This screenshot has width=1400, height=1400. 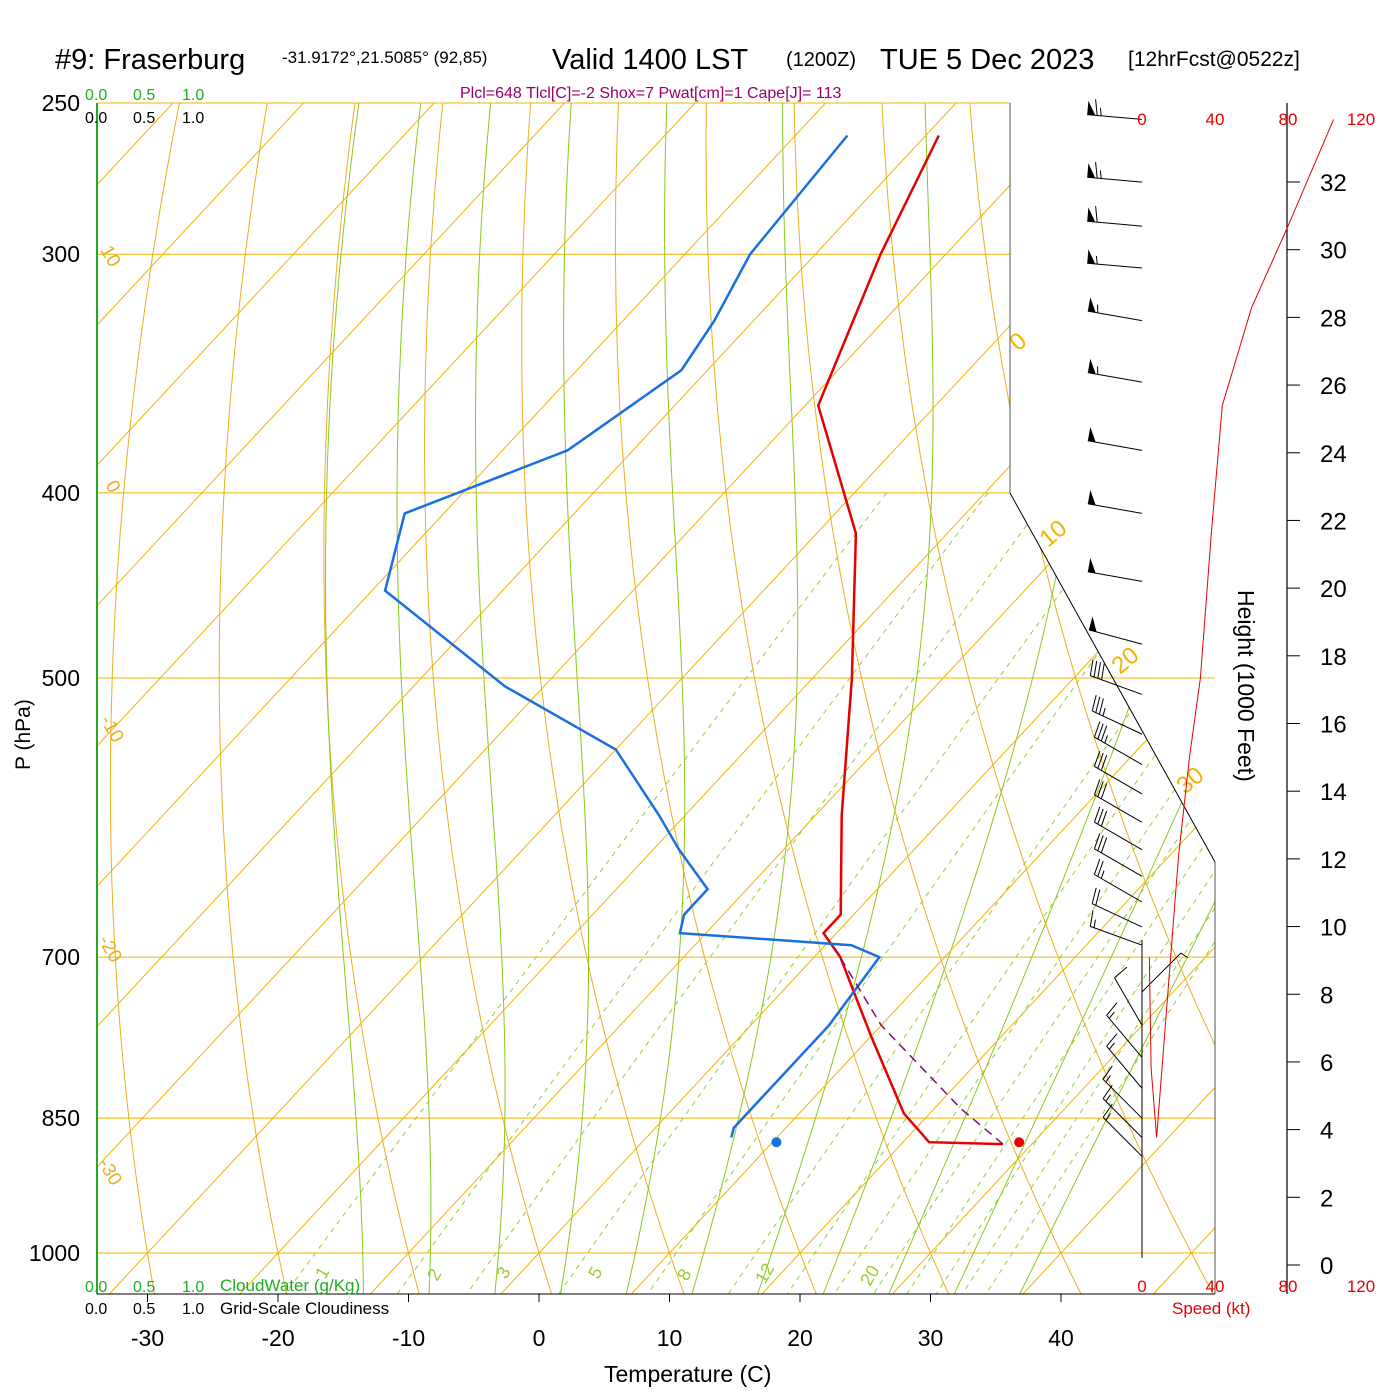 I want to click on isotherm-label: 20, so click(x=1126, y=661).